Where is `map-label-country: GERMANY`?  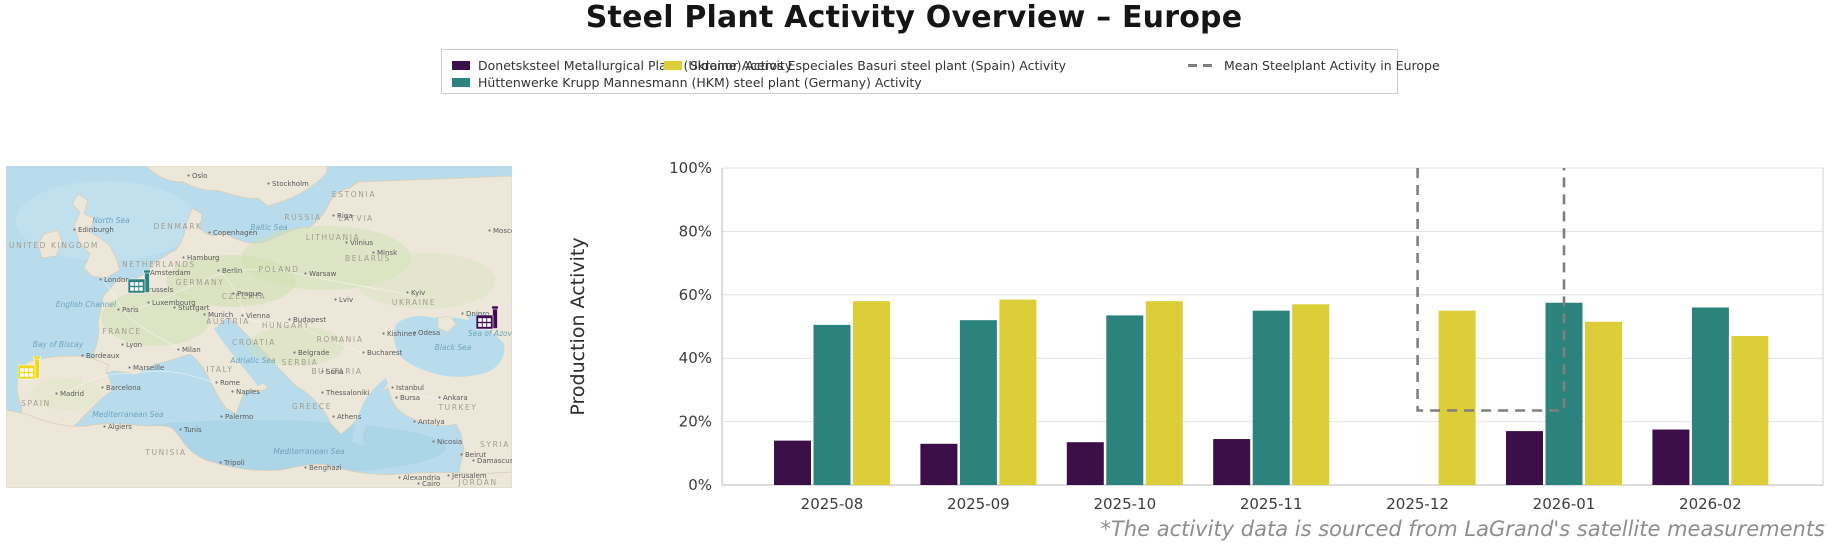
map-label-country: GERMANY is located at coordinates (200, 282).